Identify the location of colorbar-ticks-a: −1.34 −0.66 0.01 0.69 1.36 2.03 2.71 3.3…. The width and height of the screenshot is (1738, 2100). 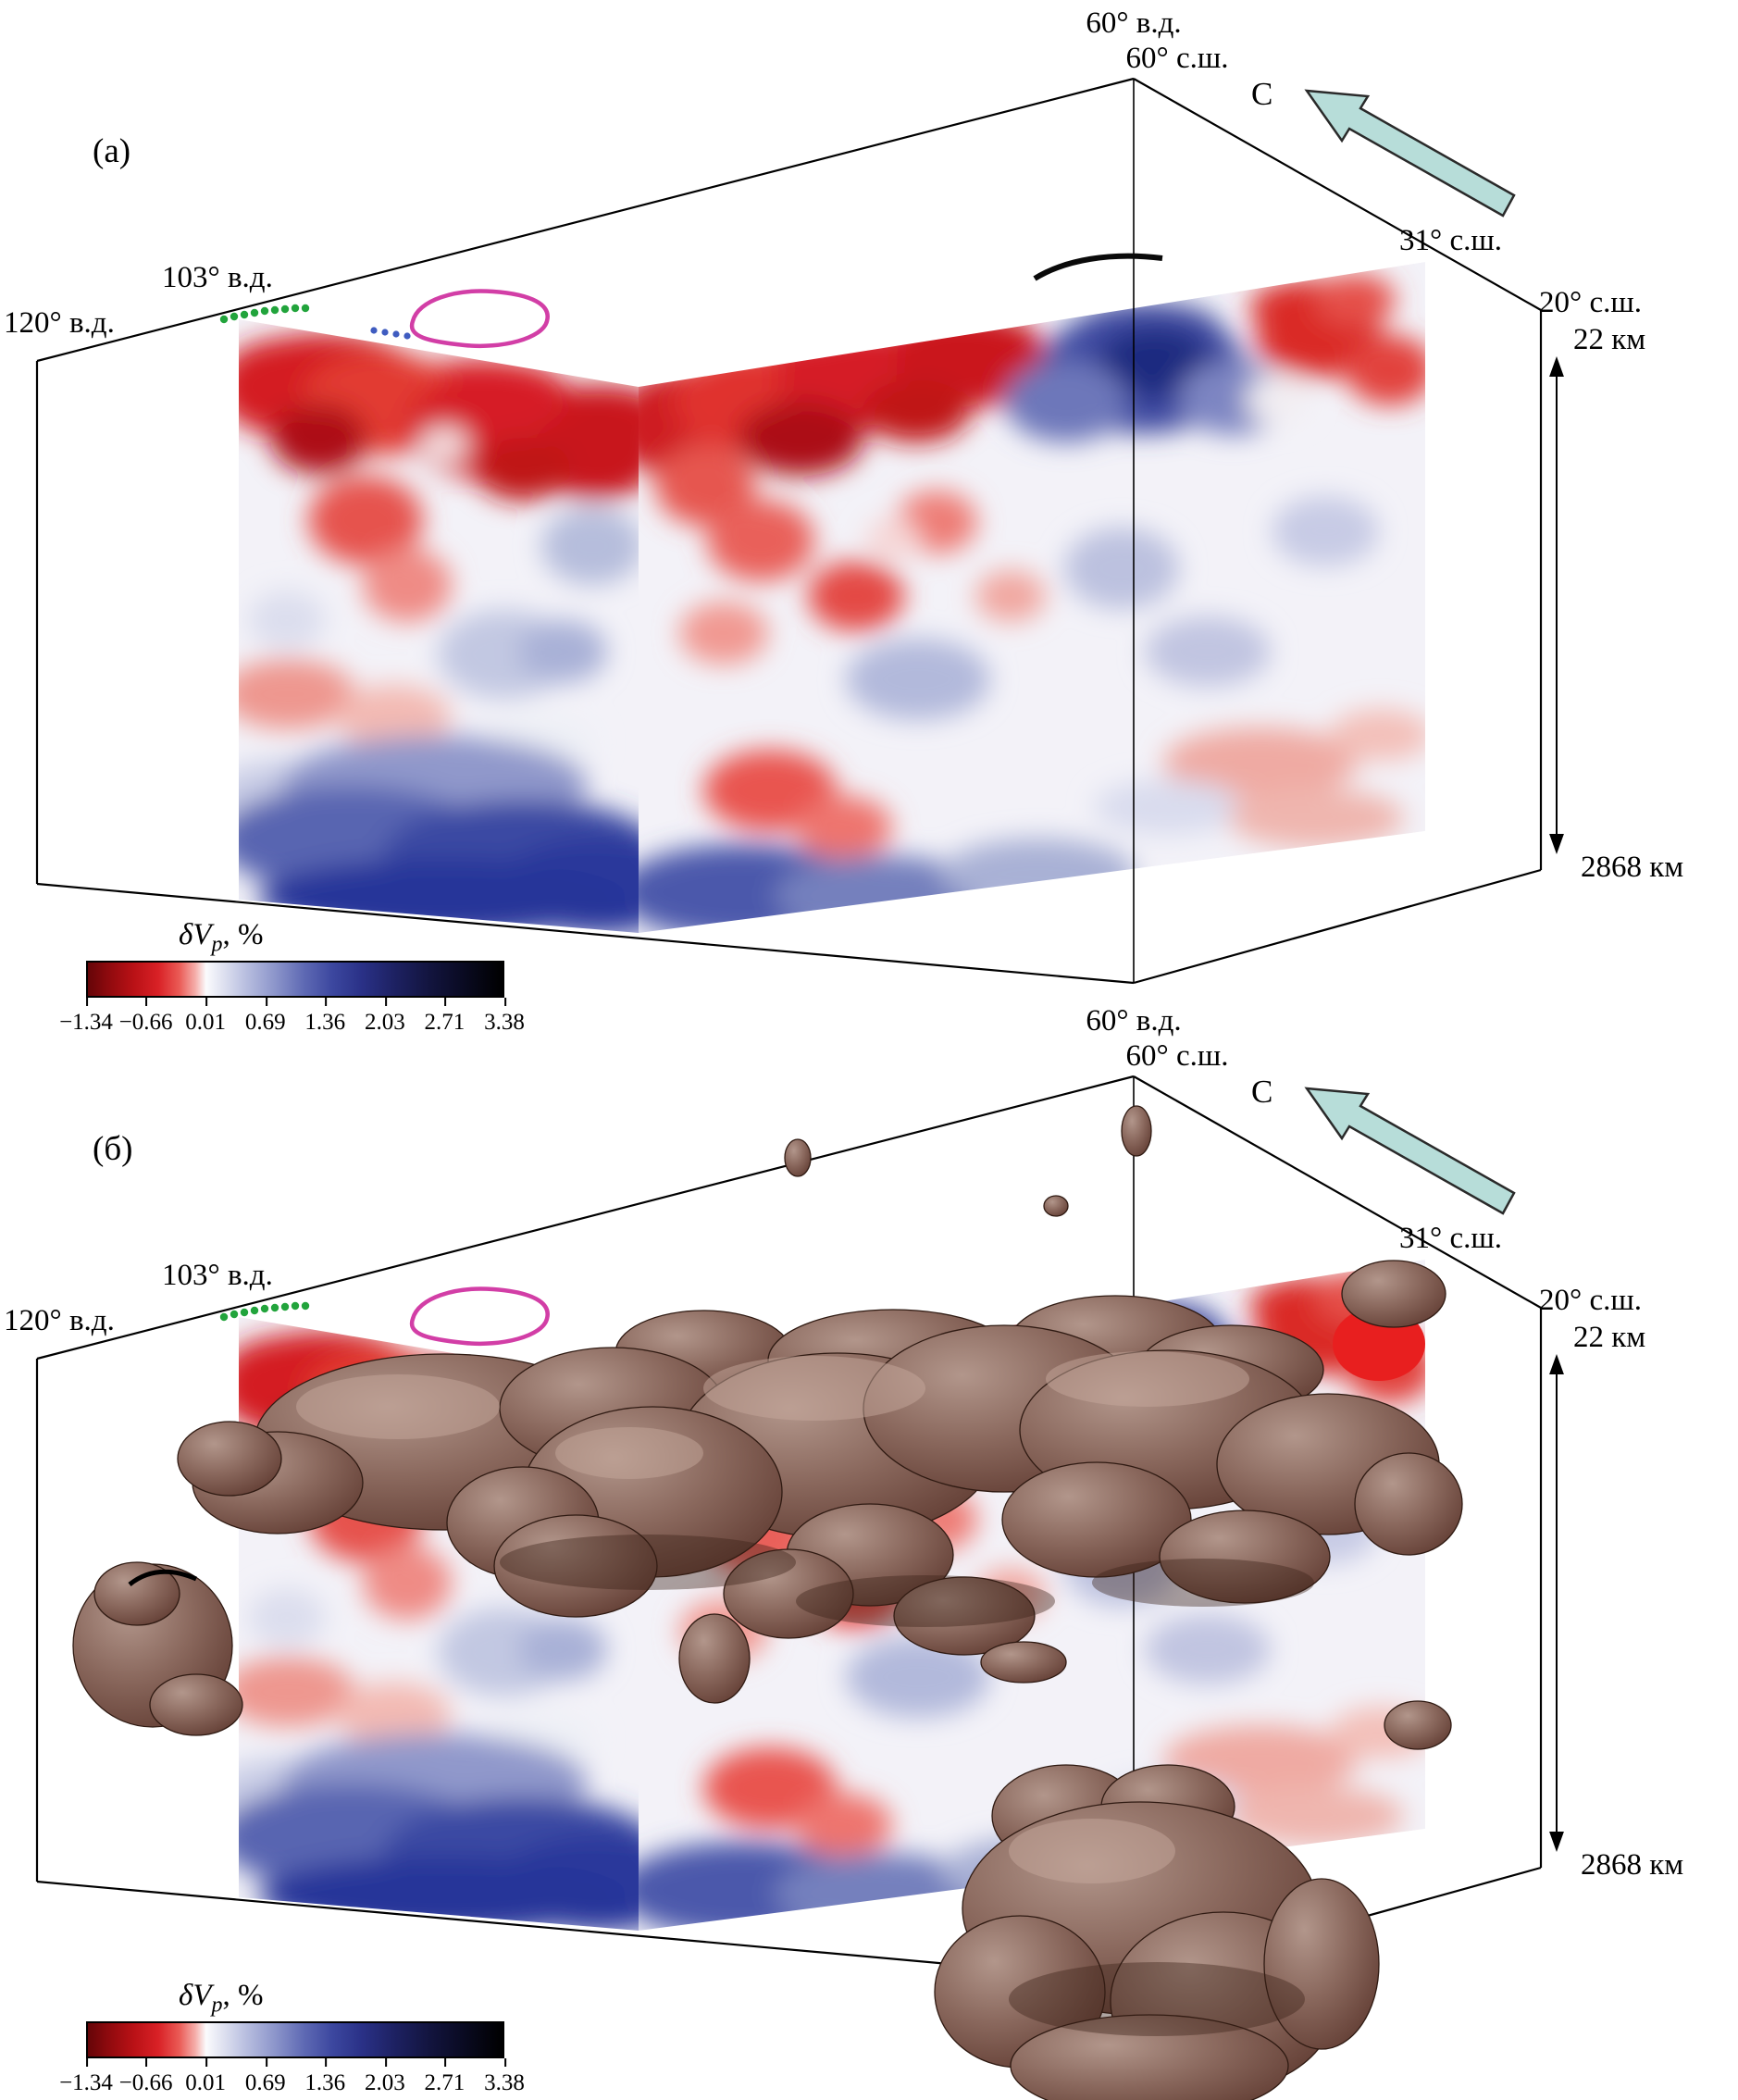
(292, 1020).